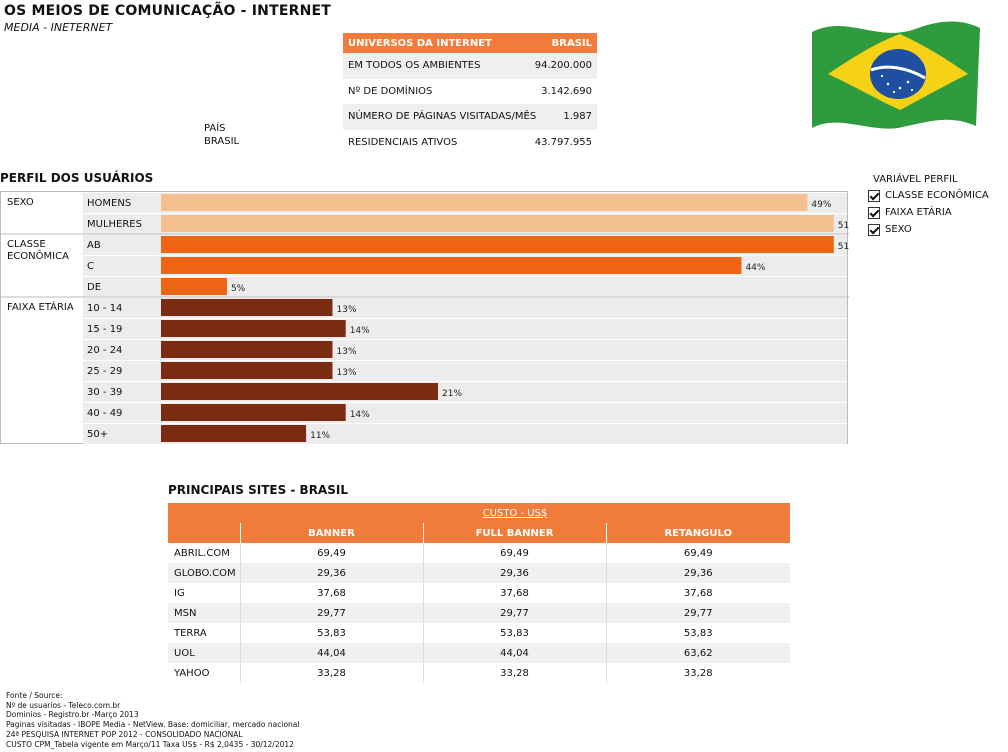 This screenshot has width=1008, height=752. What do you see at coordinates (97, 434) in the screenshot?
I see `category-label: 50+` at bounding box center [97, 434].